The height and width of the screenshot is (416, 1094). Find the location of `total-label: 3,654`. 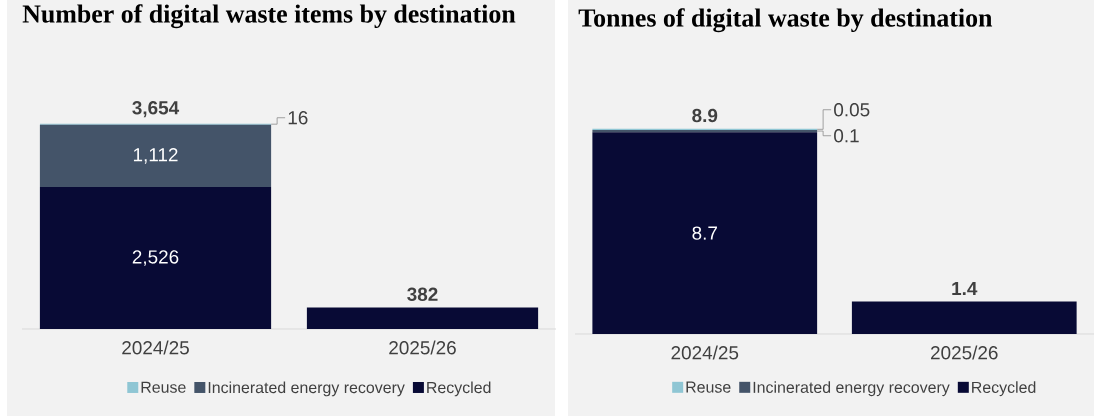

total-label: 3,654 is located at coordinates (156, 109).